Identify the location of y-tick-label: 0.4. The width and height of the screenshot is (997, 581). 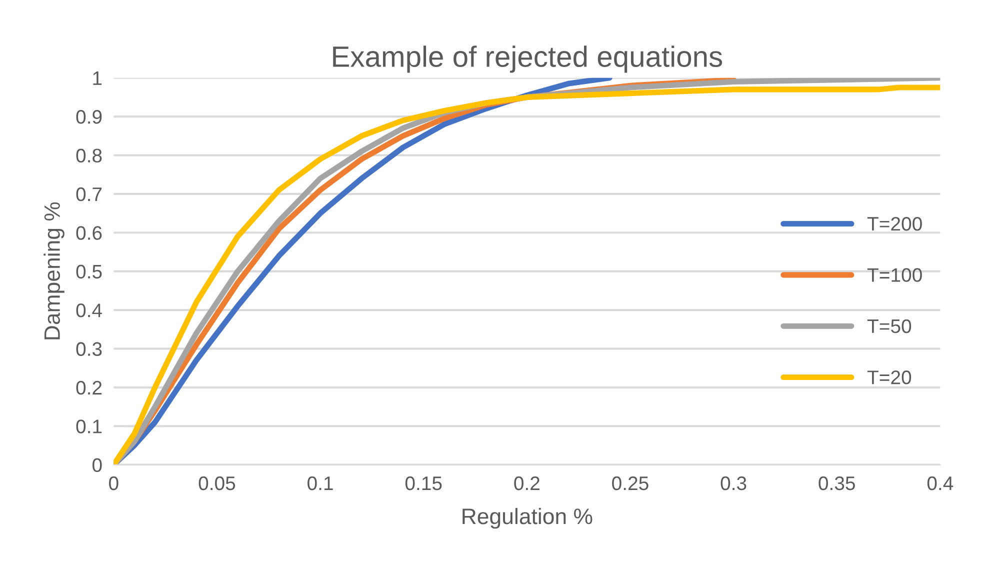
(89, 310).